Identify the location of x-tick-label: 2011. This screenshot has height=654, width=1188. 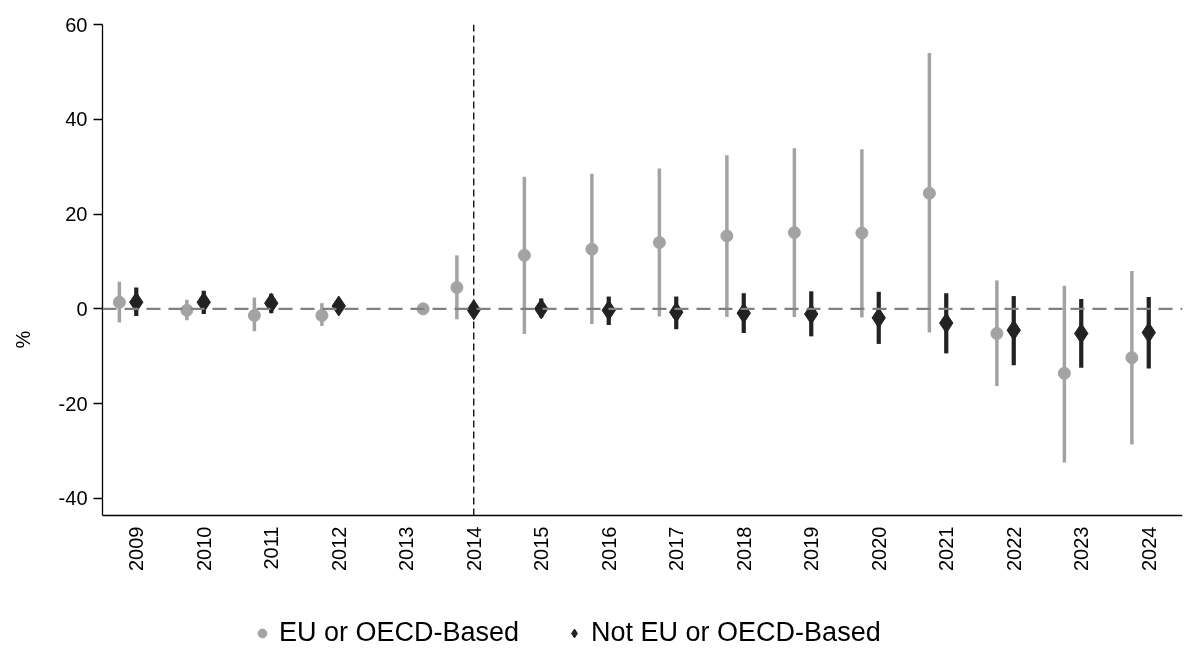
(271, 548).